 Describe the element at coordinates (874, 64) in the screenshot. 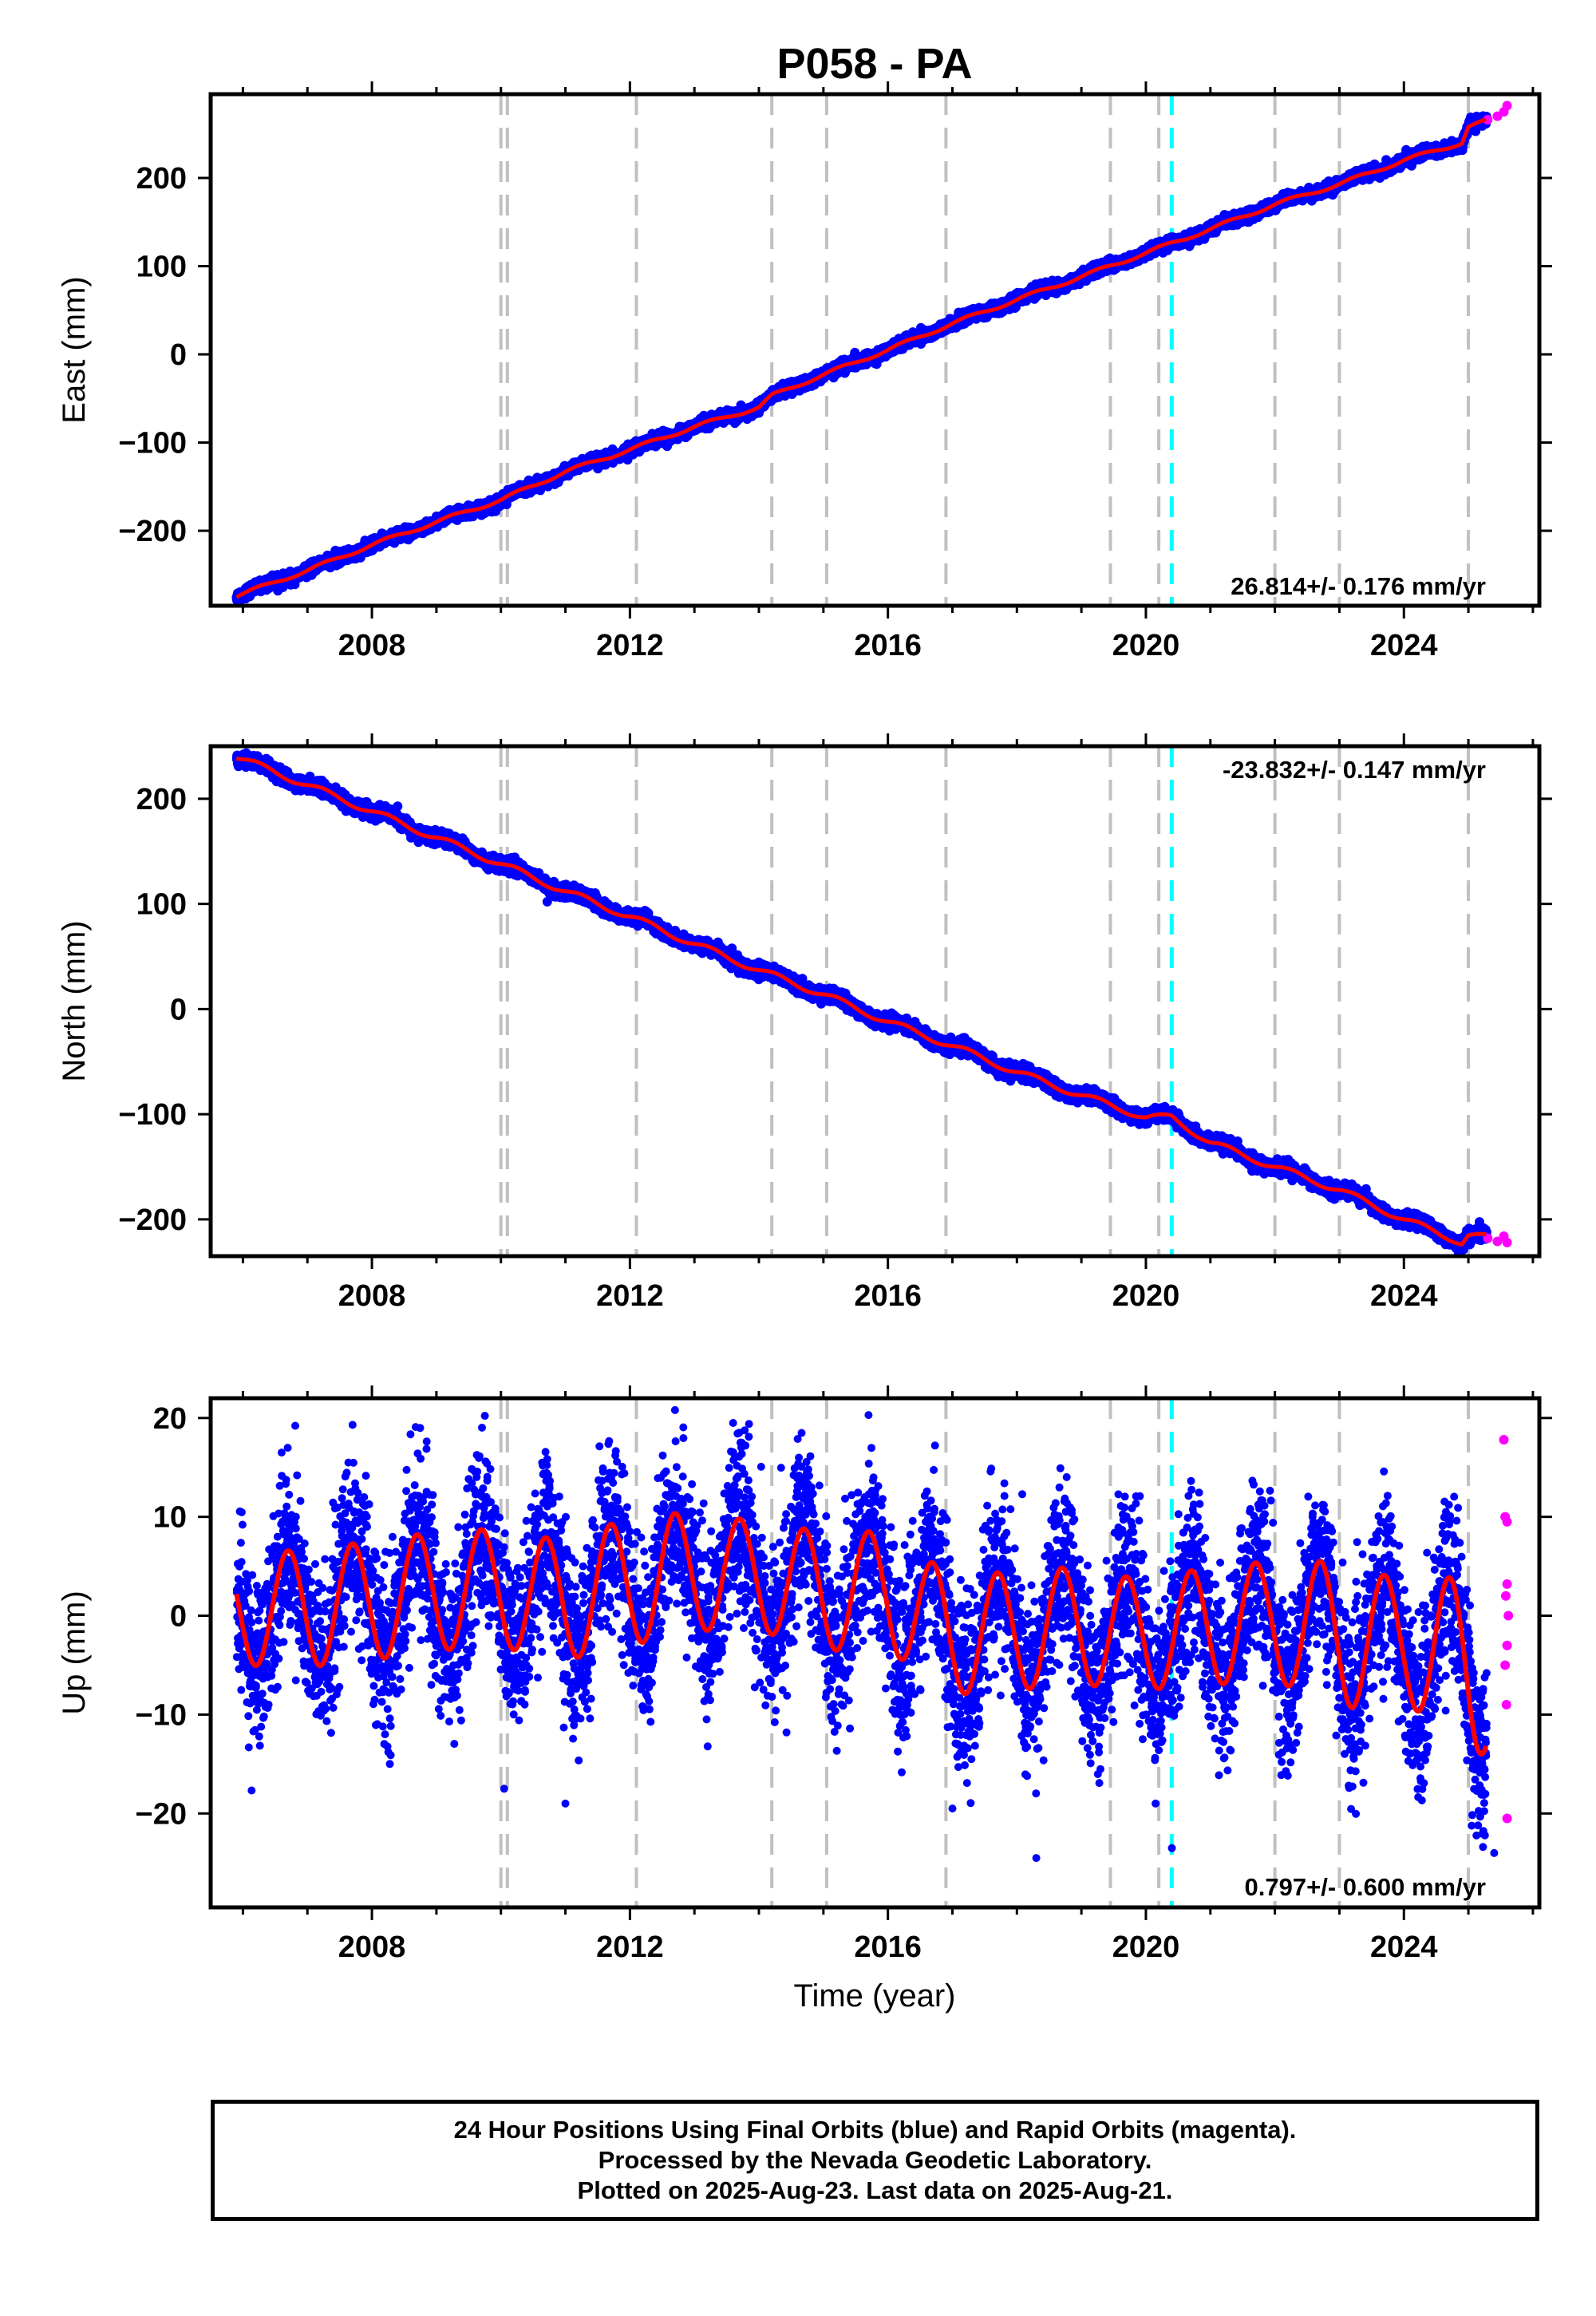

I see `figure-title: P058 - PA` at that location.